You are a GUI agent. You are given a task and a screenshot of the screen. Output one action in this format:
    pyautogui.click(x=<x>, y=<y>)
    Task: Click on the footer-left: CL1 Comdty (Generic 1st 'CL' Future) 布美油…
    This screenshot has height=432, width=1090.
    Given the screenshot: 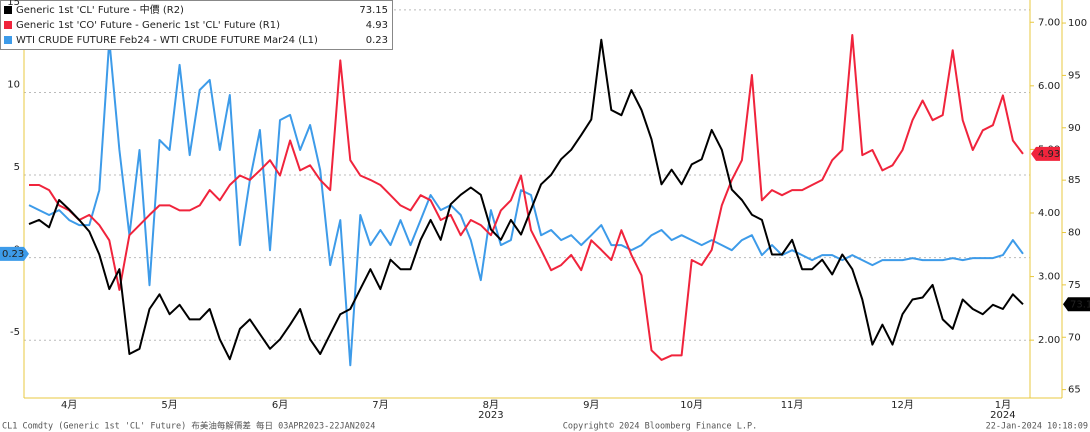 What is the action you would take?
    pyautogui.click(x=188, y=426)
    